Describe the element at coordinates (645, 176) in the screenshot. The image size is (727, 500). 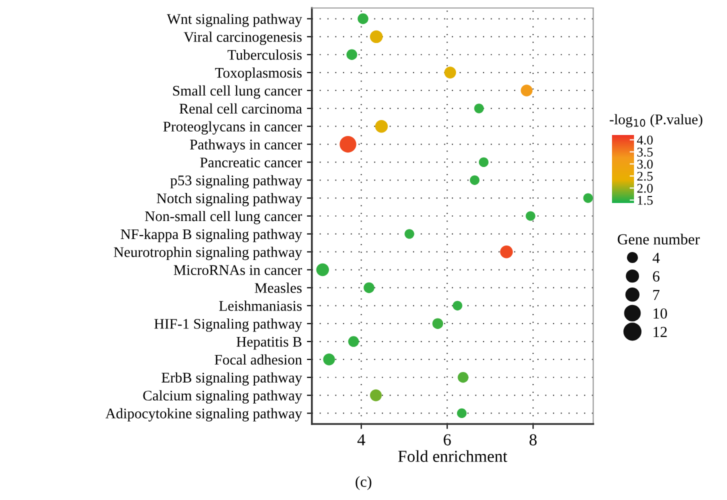
I see `color-bar-label: 2.5` at that location.